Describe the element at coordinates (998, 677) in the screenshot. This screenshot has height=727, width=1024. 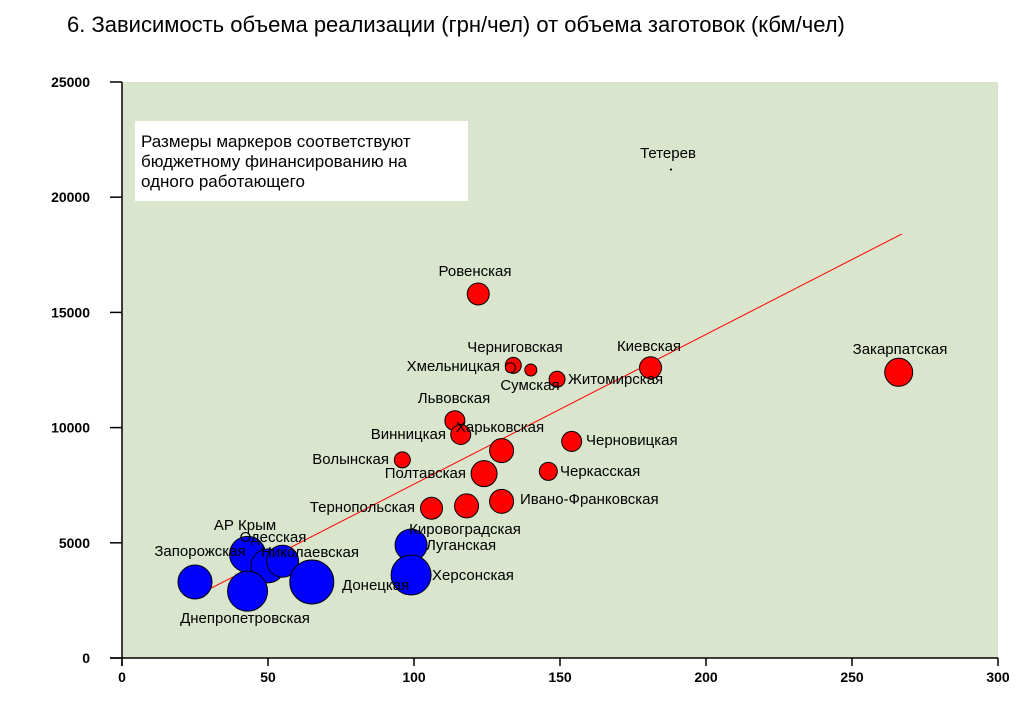
I see `x-tick-label: 300` at that location.